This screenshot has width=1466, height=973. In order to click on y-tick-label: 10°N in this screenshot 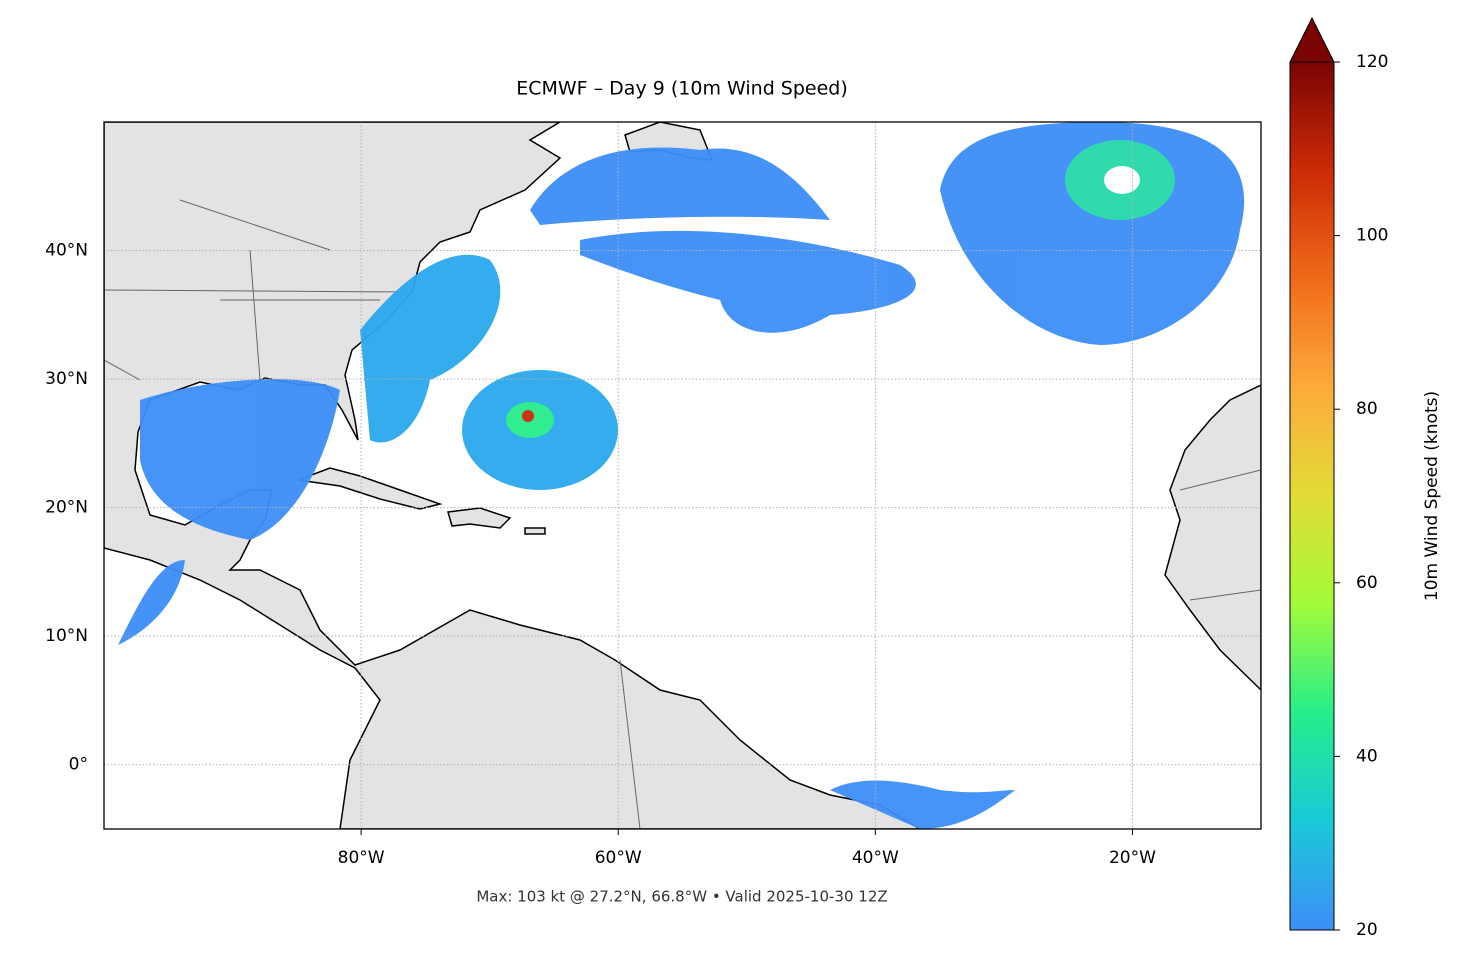, I will do `click(66, 636)`.